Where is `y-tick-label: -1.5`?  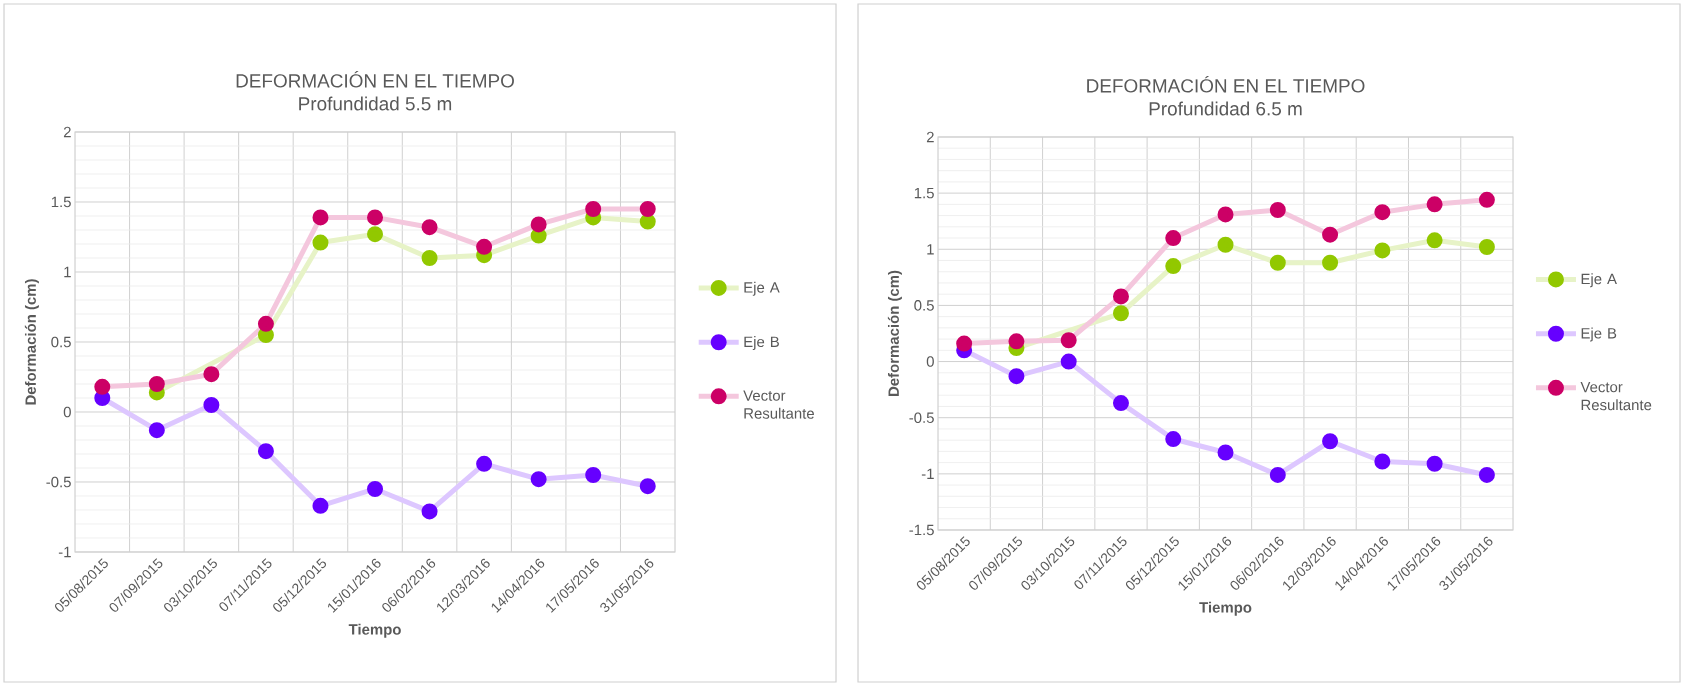 y-tick-label: -1.5 is located at coordinates (921, 530).